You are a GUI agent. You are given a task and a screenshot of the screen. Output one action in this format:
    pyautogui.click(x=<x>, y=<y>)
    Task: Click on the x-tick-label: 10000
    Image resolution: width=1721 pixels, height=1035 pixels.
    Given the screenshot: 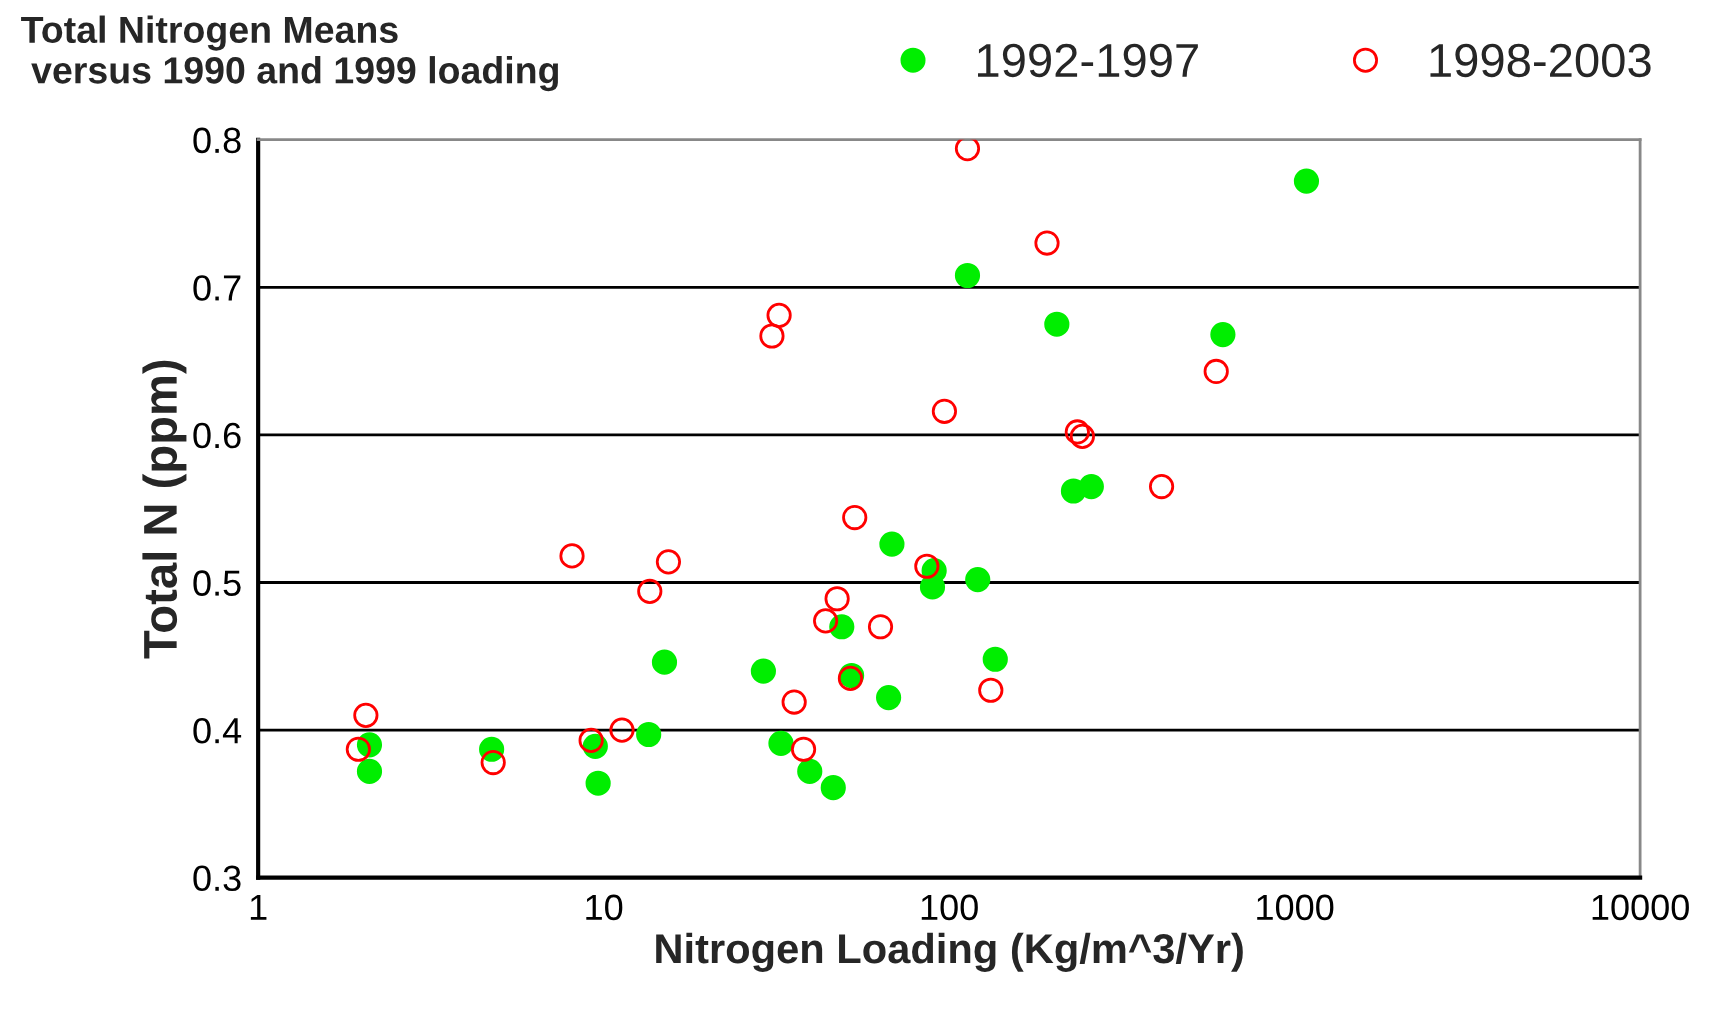 What is the action you would take?
    pyautogui.click(x=1640, y=907)
    